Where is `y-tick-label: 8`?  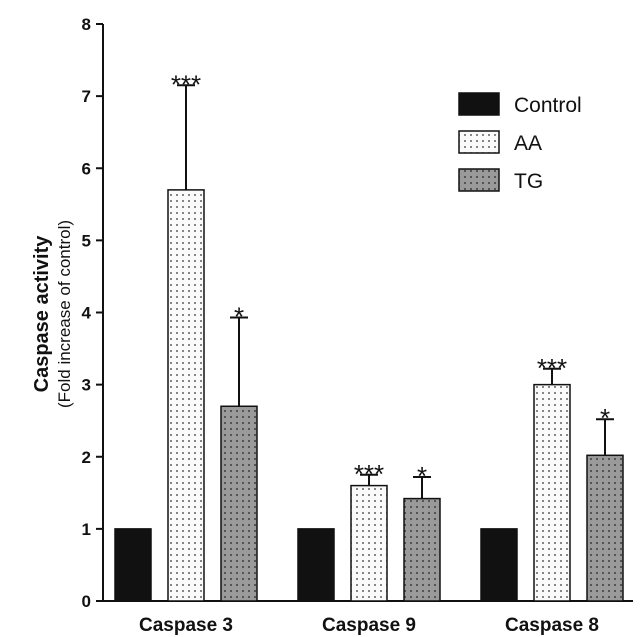 y-tick-label: 8 is located at coordinates (86, 24).